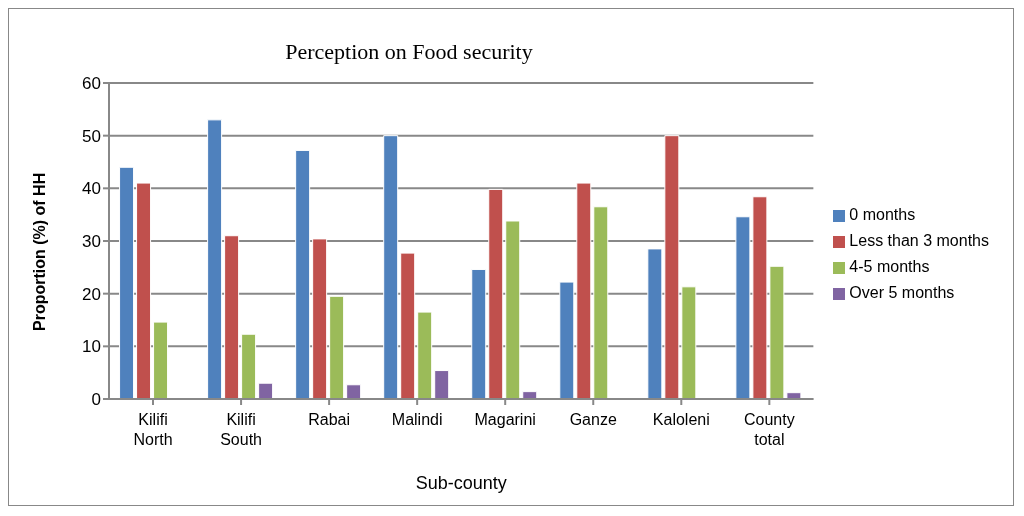 The image size is (1024, 516). What do you see at coordinates (91, 189) in the screenshot?
I see `y-tick-label: 40` at bounding box center [91, 189].